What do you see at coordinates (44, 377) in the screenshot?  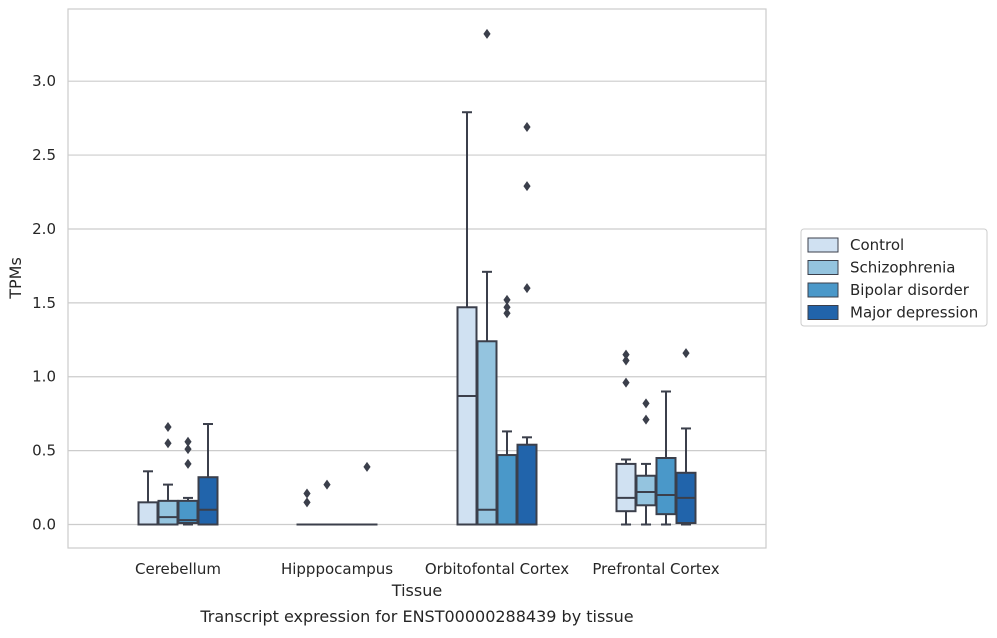 I see `y-tick-label: 1.0` at bounding box center [44, 377].